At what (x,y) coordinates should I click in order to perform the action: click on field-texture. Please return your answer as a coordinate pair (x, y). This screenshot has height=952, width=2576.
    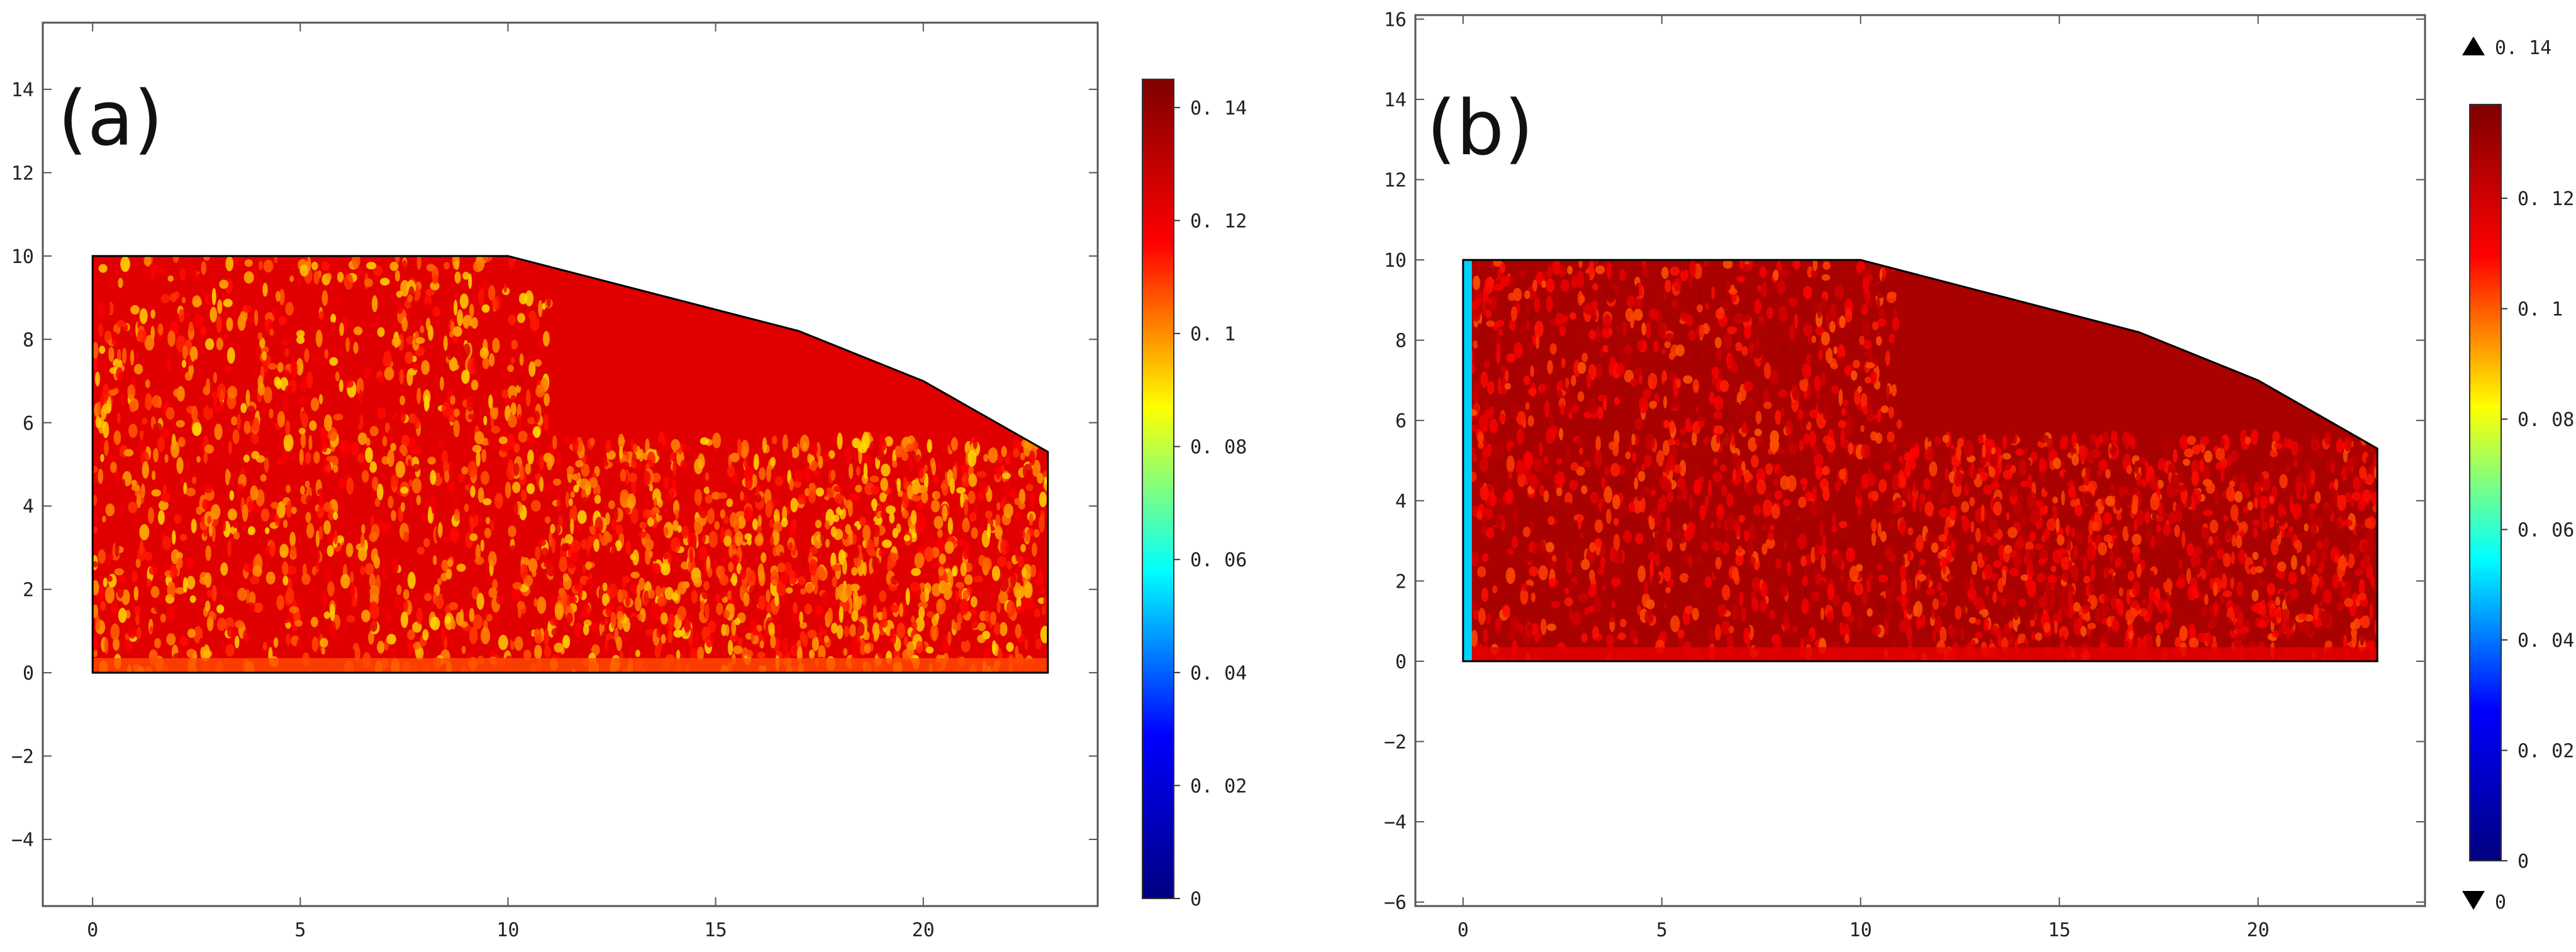
    Looking at the image, I should click on (1920, 460).